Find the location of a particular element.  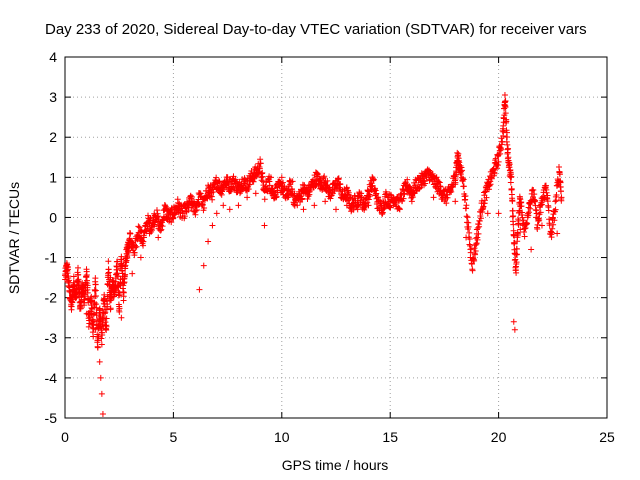

x-tick-label: 0 is located at coordinates (65, 437).